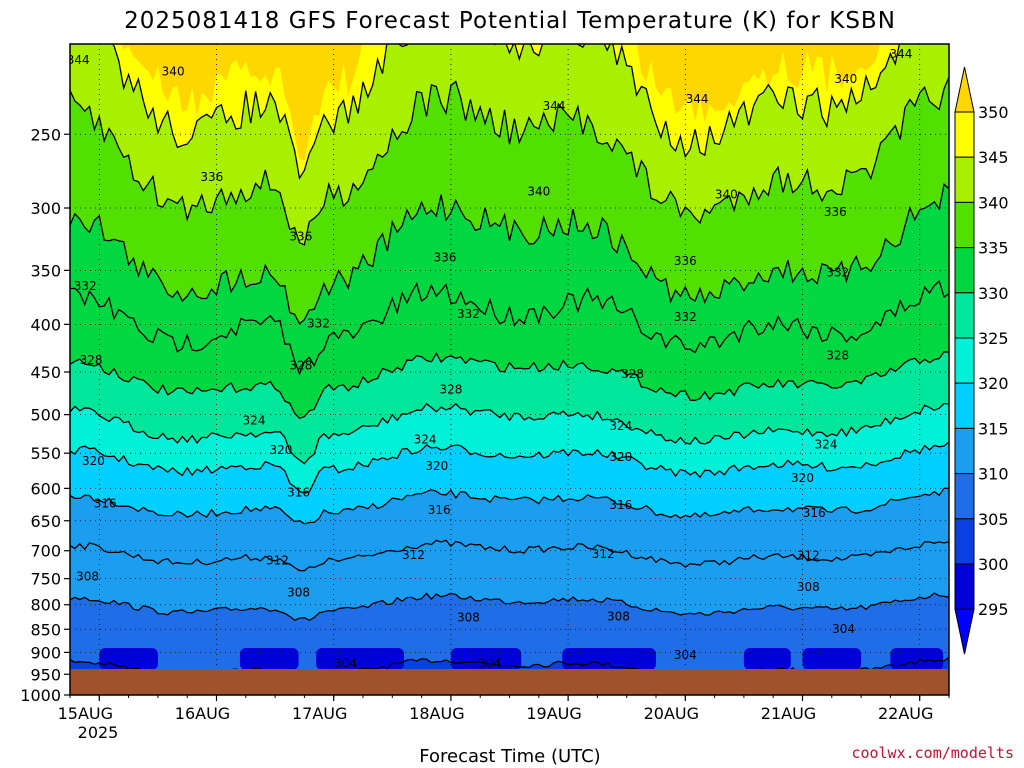 The height and width of the screenshot is (768, 1024). Describe the element at coordinates (504, 709) in the screenshot. I see `x-axis: 15AUG 16AUG 17AUG 18AUG 19AUG 20AUG 21AUG 22AUG` at that location.